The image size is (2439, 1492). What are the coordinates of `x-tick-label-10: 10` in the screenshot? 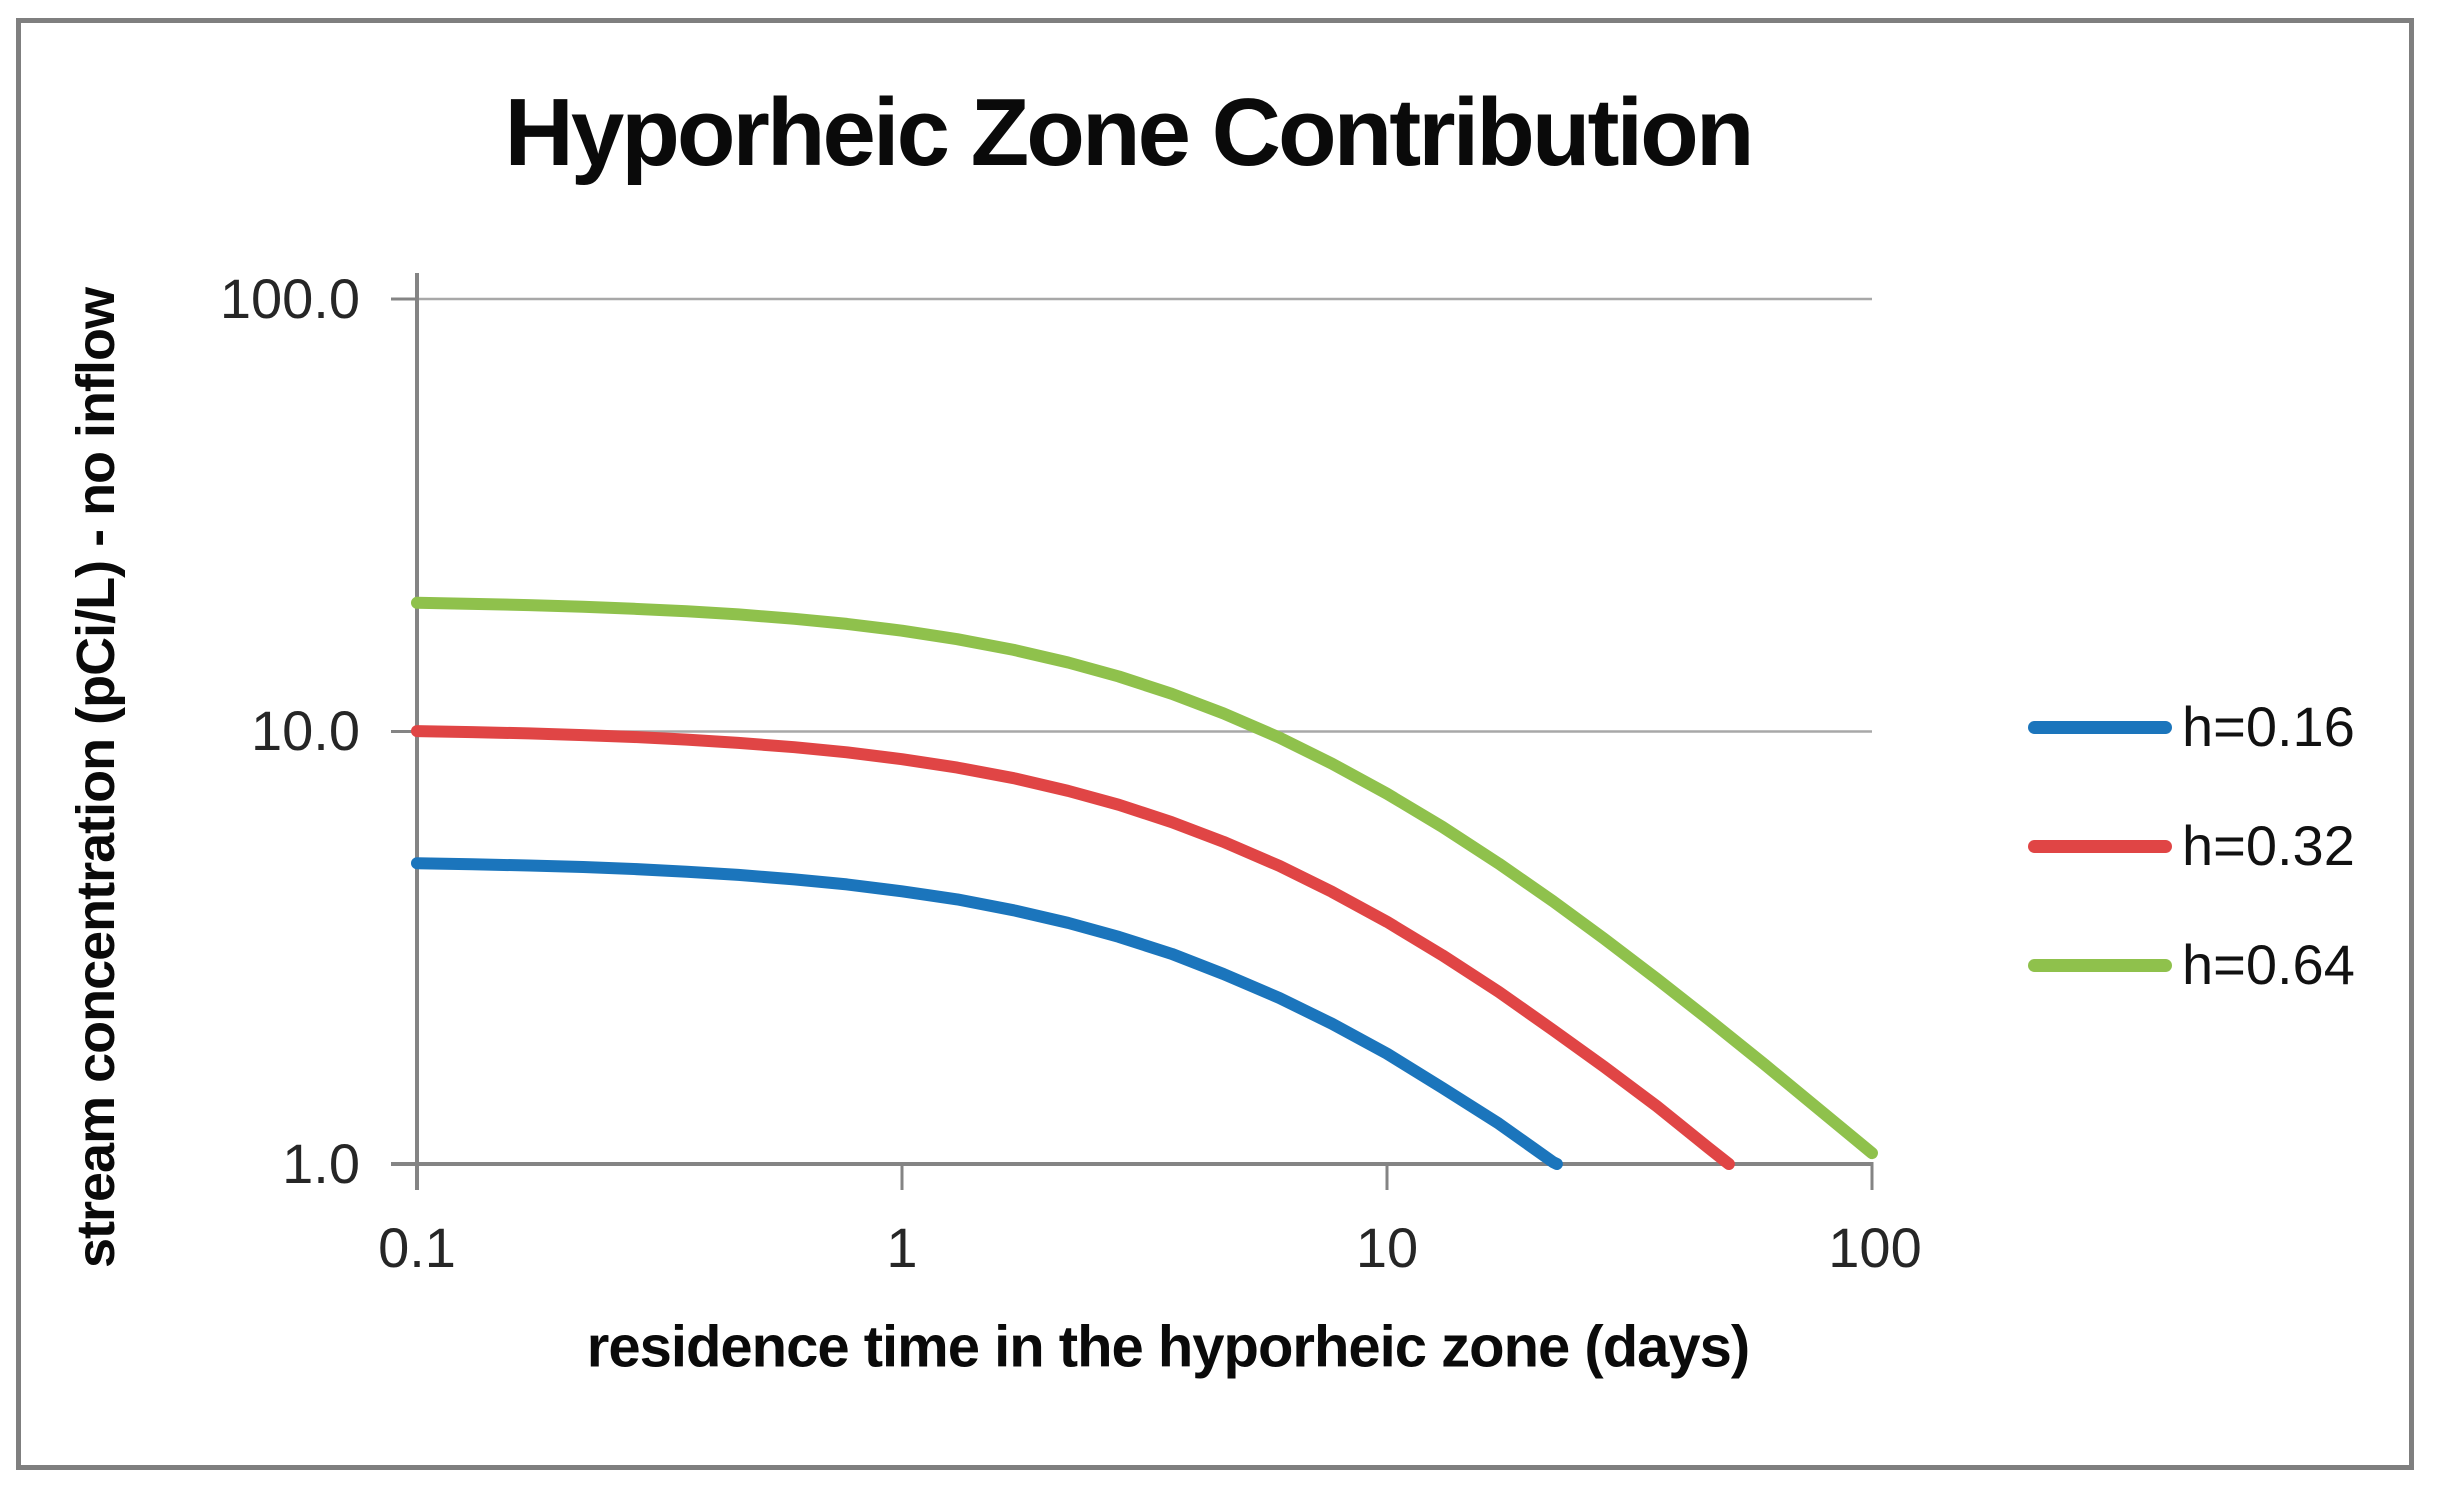 It's located at (1387, 1247).